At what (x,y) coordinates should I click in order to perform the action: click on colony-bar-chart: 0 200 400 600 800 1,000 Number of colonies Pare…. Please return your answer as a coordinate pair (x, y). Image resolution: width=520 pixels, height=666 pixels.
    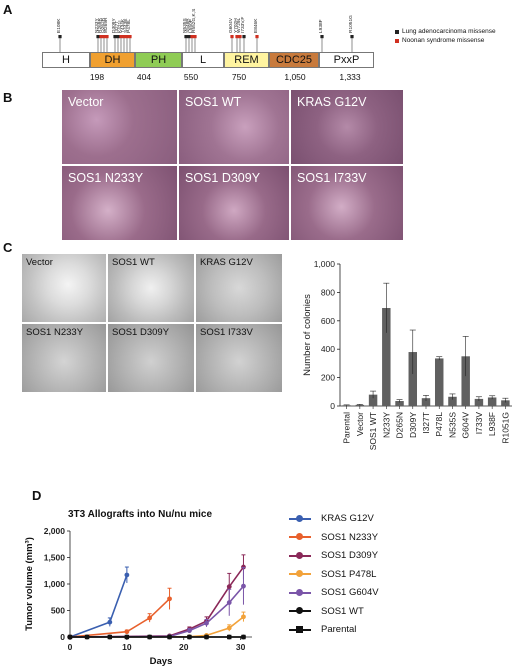
    Looking at the image, I should click on (407, 354).